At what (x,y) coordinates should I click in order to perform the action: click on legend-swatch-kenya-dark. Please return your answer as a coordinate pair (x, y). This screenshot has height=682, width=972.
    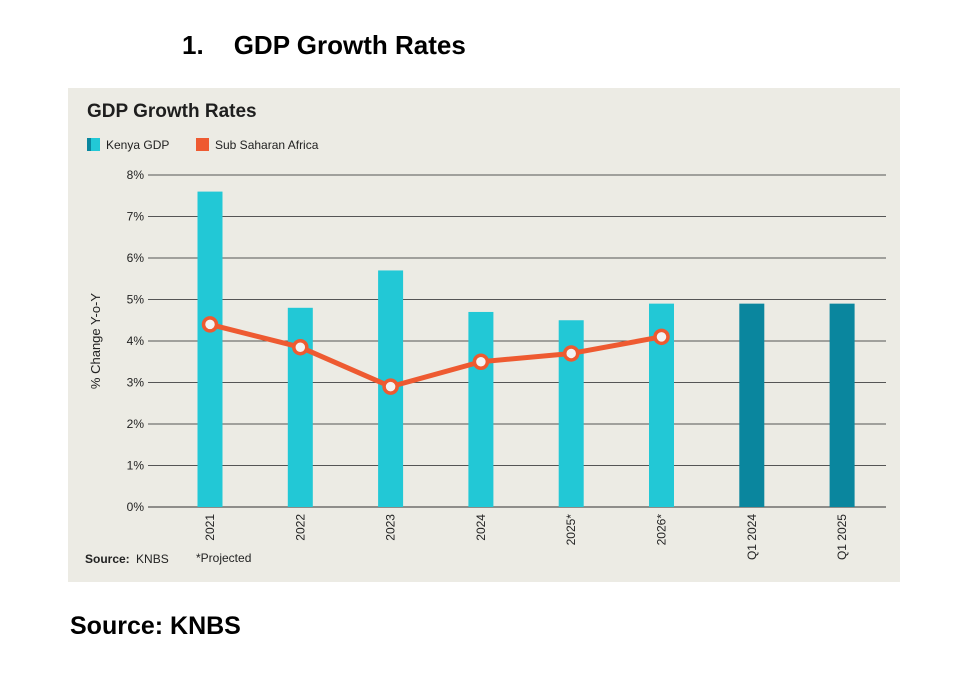
    Looking at the image, I should click on (89, 144).